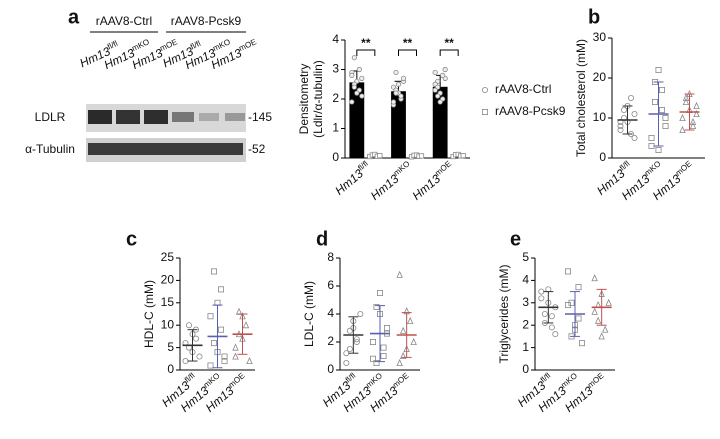 This screenshot has height=439, width=720. What do you see at coordinates (257, 149) in the screenshot?
I see `size-marker: -52` at bounding box center [257, 149].